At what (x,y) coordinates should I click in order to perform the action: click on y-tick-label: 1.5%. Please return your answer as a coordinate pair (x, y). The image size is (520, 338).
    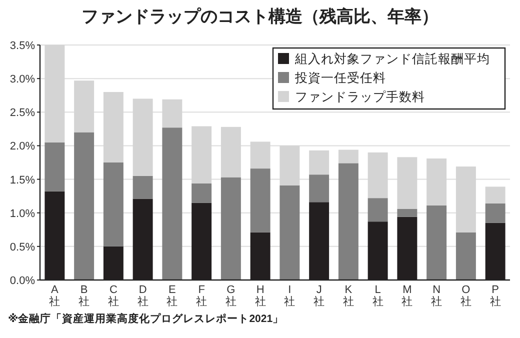
    Looking at the image, I should click on (23, 180).